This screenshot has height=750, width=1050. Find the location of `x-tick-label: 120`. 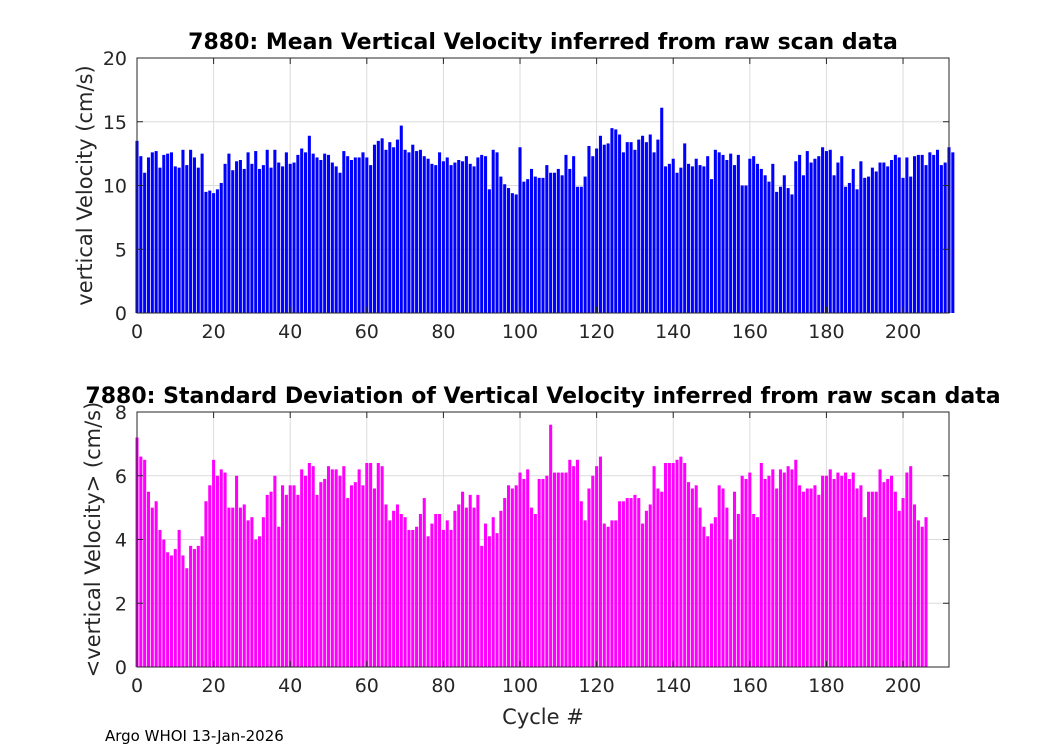

x-tick-label: 120 is located at coordinates (596, 332).